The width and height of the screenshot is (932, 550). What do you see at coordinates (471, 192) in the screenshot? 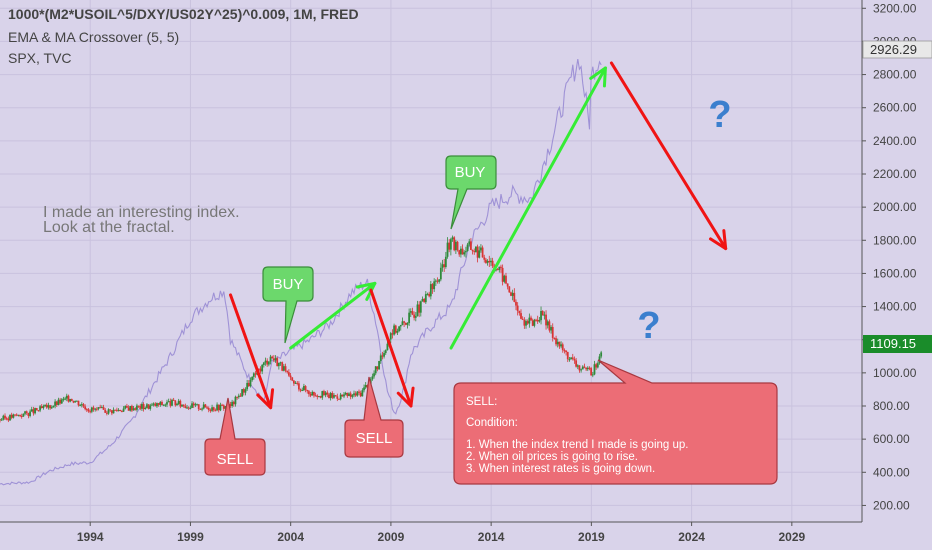
I see `buy-callout-2: BUY` at bounding box center [471, 192].